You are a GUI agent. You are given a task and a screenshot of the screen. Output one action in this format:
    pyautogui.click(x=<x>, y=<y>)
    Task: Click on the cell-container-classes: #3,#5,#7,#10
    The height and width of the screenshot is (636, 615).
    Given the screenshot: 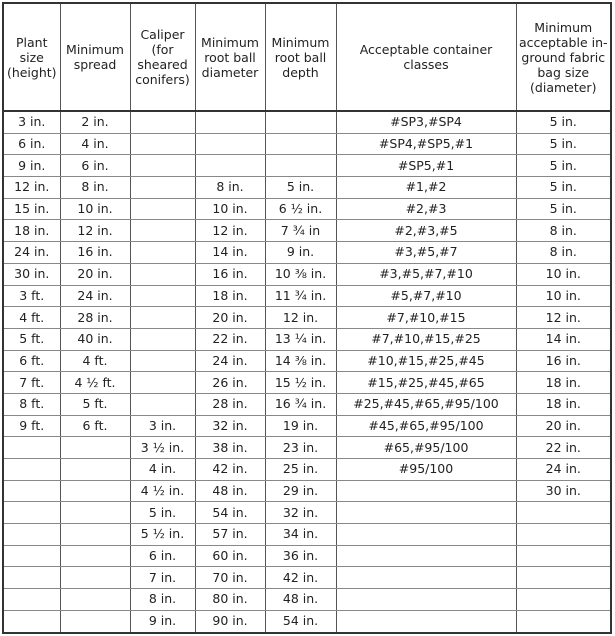 What is the action you would take?
    pyautogui.click(x=426, y=274)
    